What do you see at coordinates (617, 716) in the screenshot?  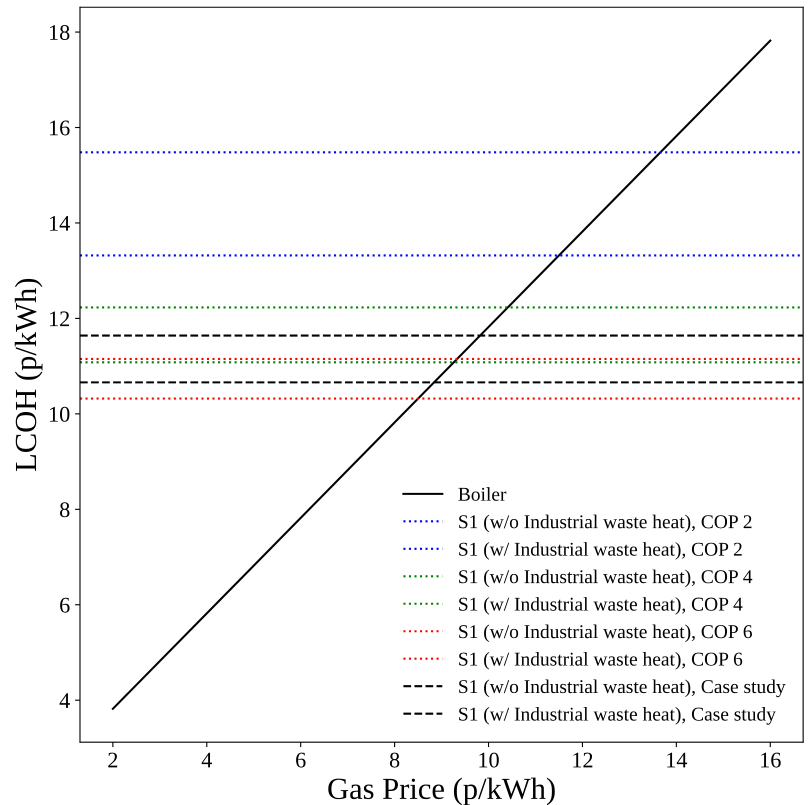 I see `legend-label: S1 (w/ Industrial waste heat), Case study` at bounding box center [617, 716].